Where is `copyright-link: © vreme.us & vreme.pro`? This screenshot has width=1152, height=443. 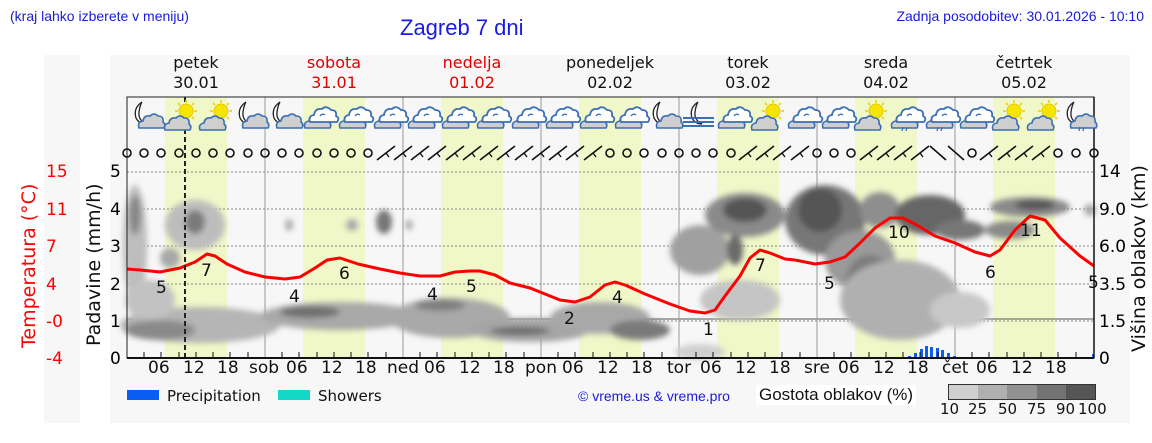
copyright-link: © vreme.us & vreme.pro is located at coordinates (654, 396).